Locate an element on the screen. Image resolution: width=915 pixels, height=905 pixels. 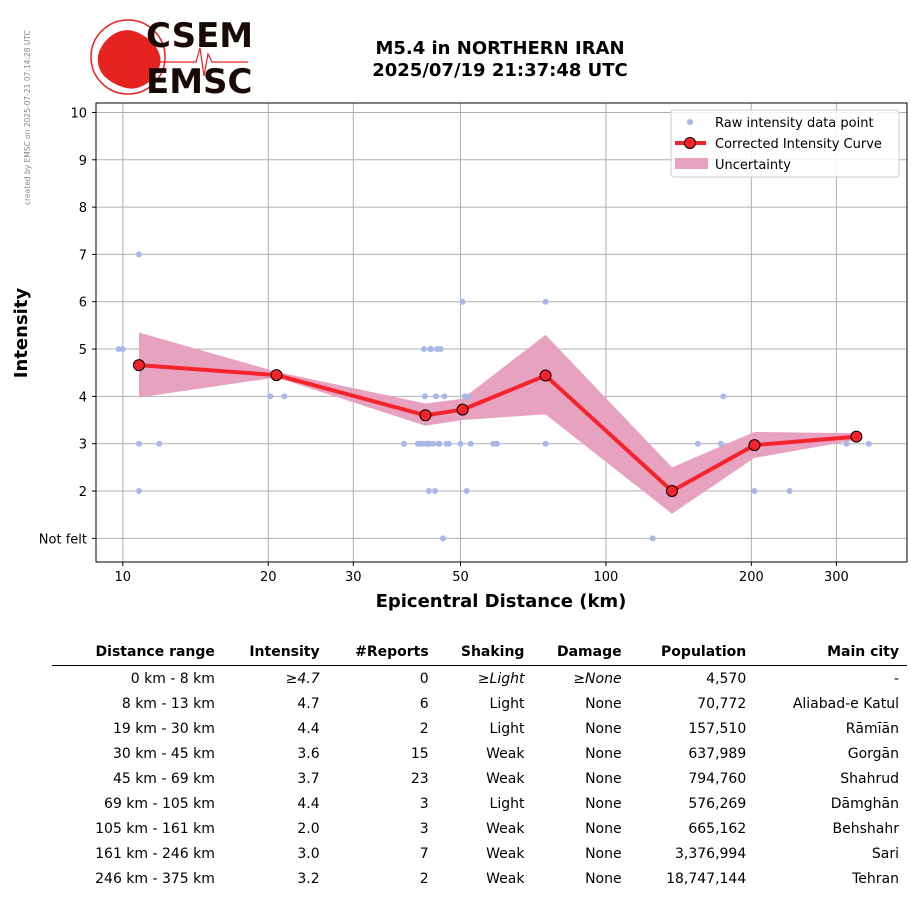
y-tick-label: 10 is located at coordinates (78, 113).